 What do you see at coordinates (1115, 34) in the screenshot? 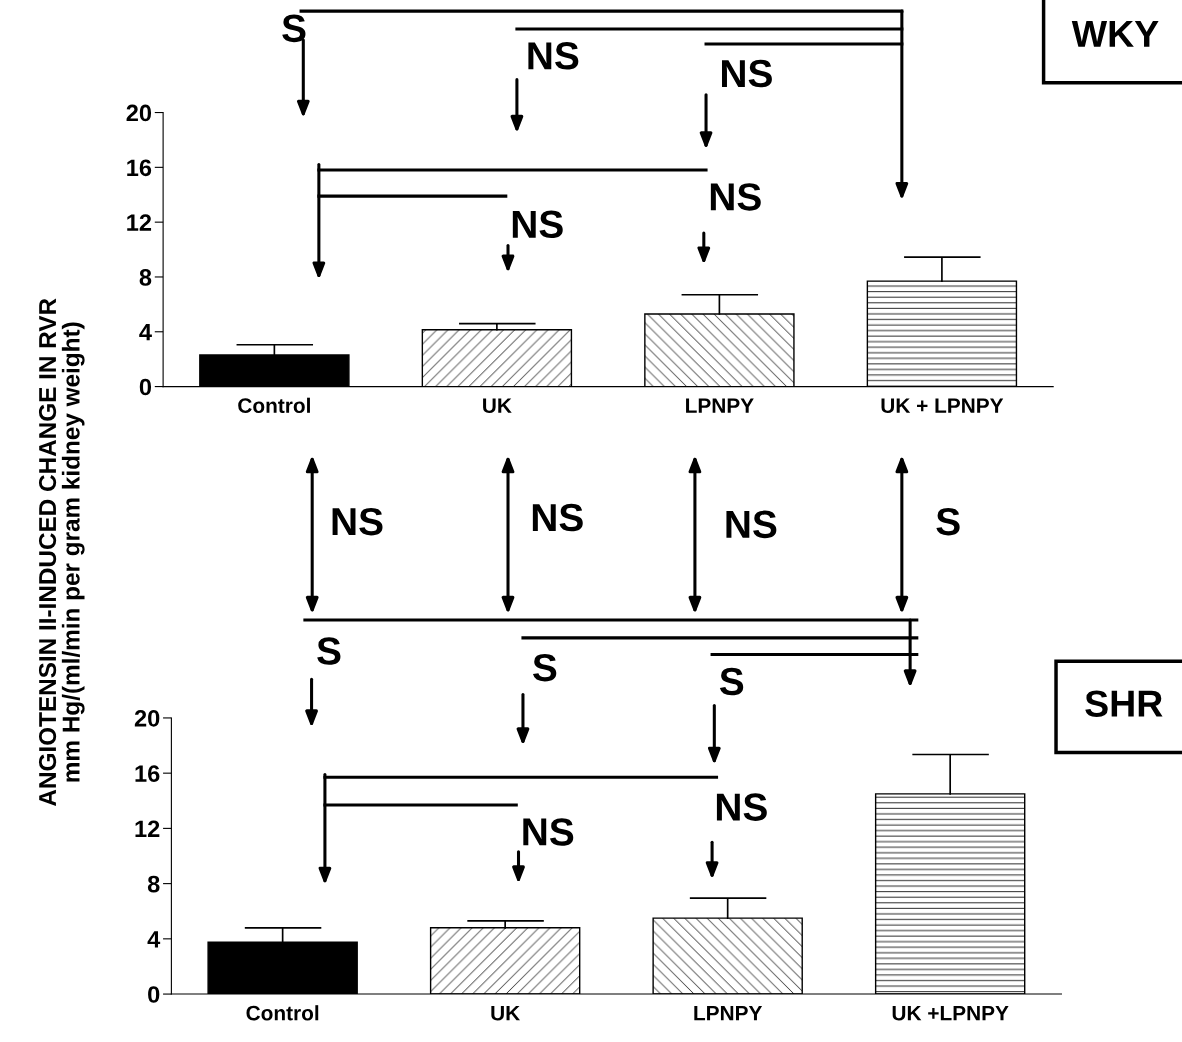
I see `text: WKY` at bounding box center [1115, 34].